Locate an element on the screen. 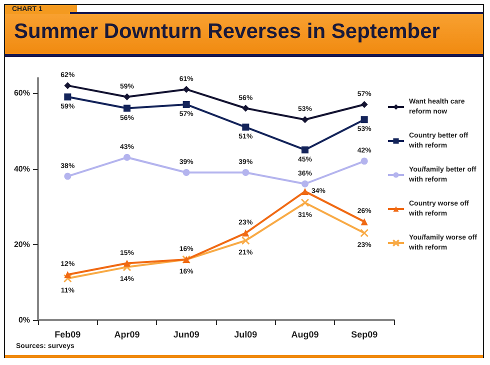  x-tick-label: Jun09 is located at coordinates (186, 335).